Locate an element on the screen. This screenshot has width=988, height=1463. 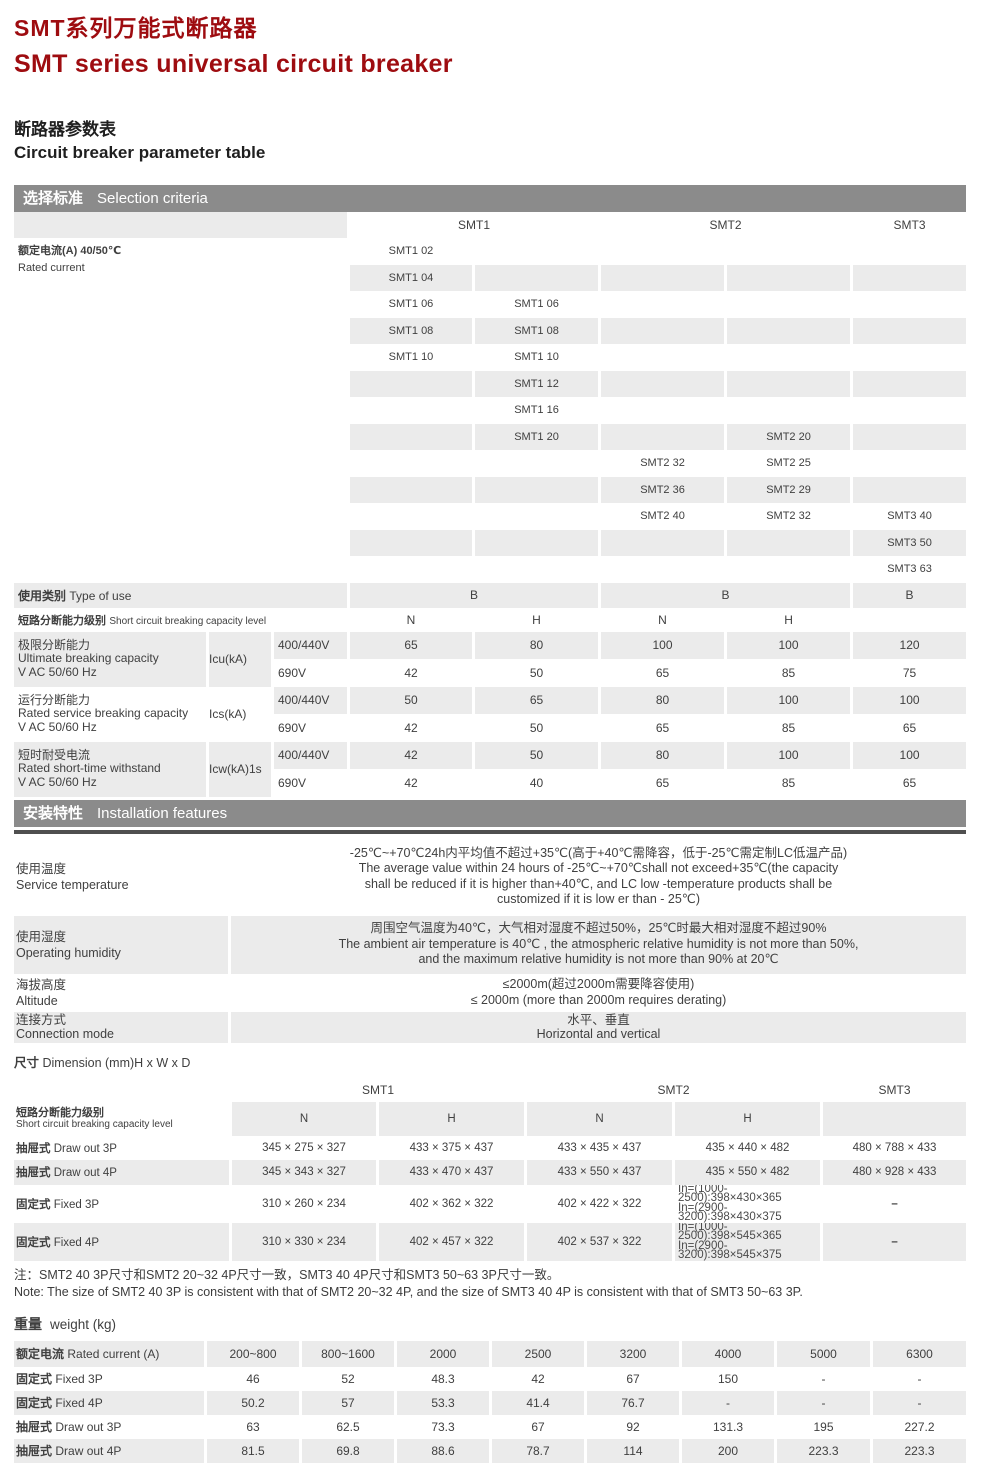
group-label-en: Rated service breaking capacity is located at coordinates (103, 713).